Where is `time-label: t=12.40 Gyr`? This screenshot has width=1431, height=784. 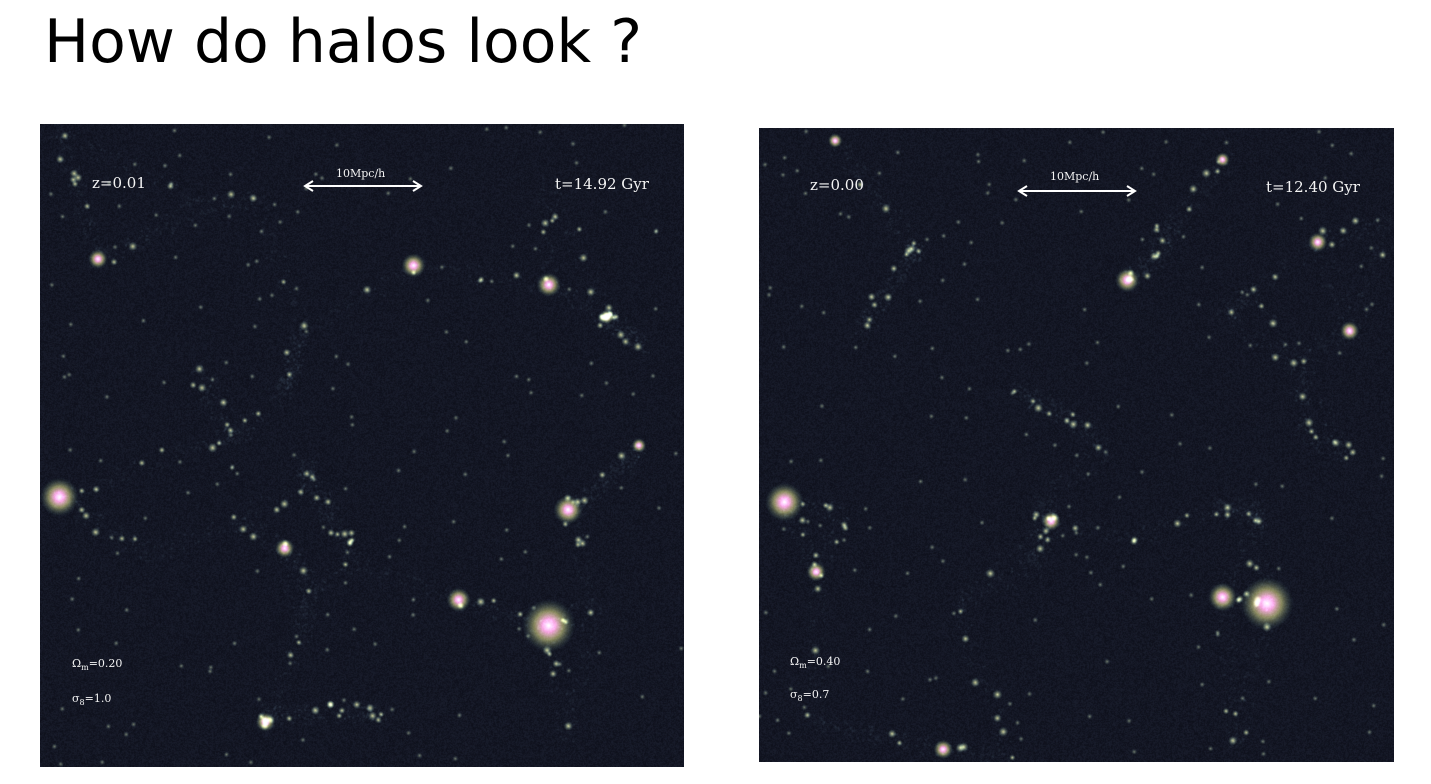
time-label: t=12.40 Gyr is located at coordinates (1313, 187).